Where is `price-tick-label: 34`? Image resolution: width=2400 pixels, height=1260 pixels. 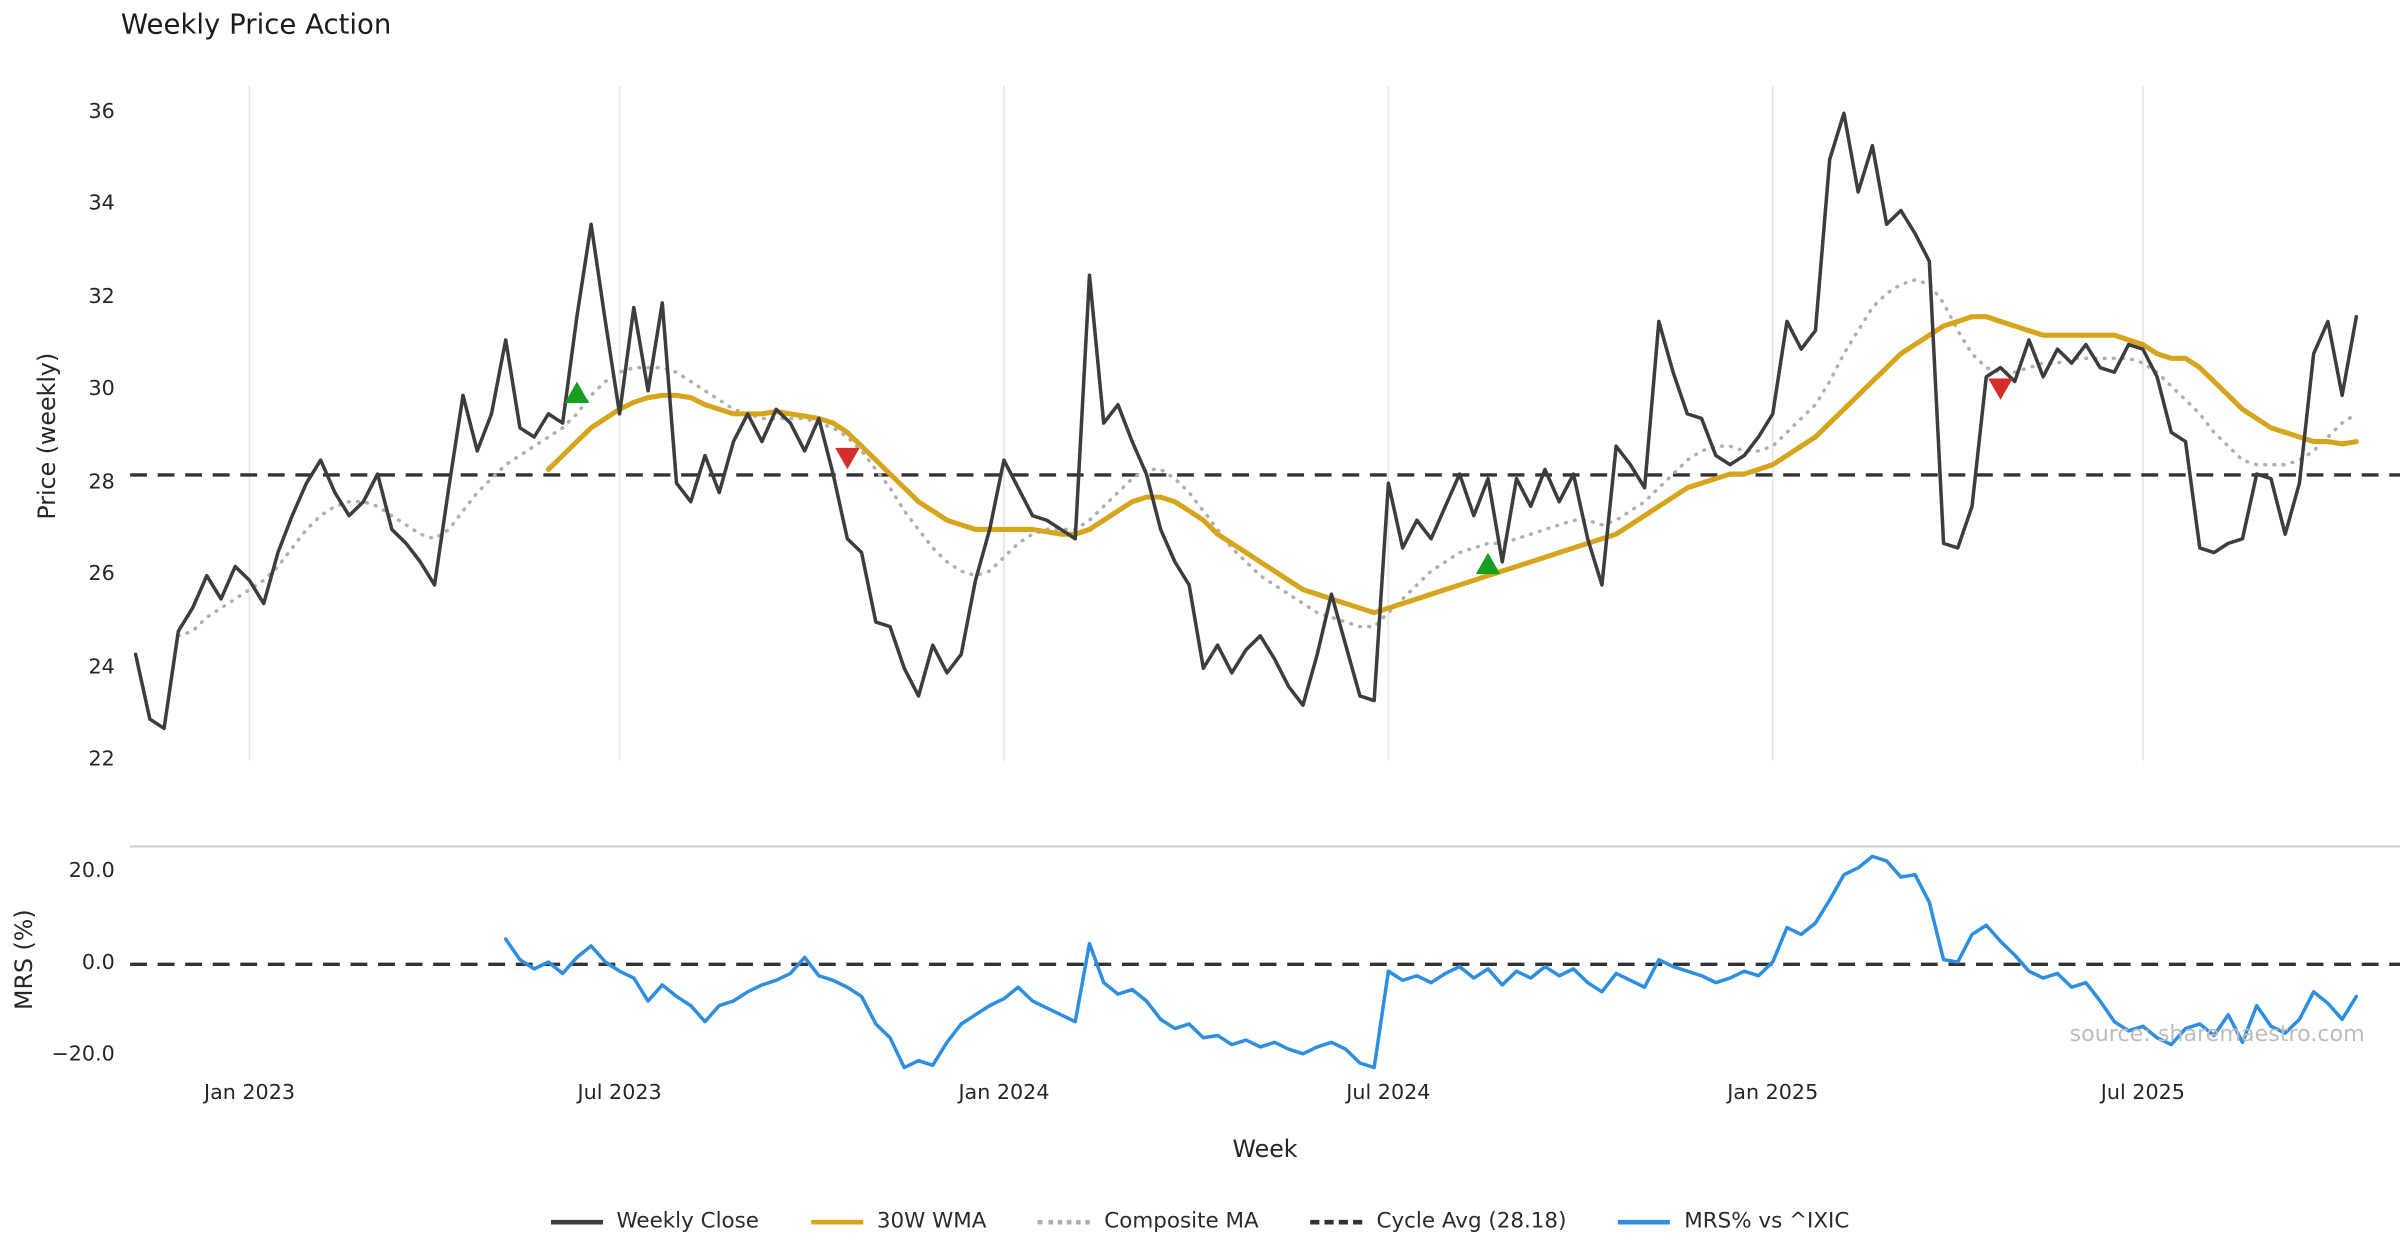 price-tick-label: 34 is located at coordinates (101, 204).